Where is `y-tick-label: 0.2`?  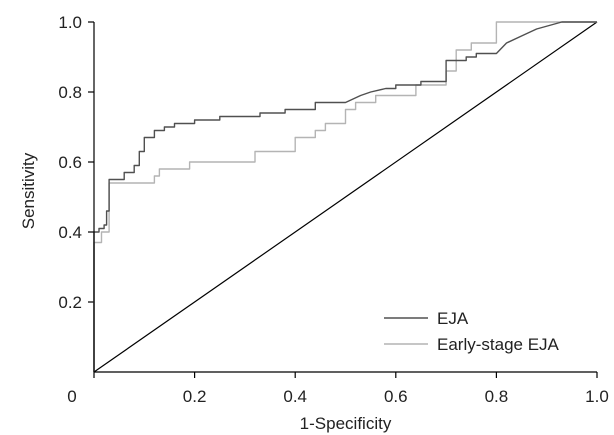
y-tick-label: 0.2 is located at coordinates (70, 302).